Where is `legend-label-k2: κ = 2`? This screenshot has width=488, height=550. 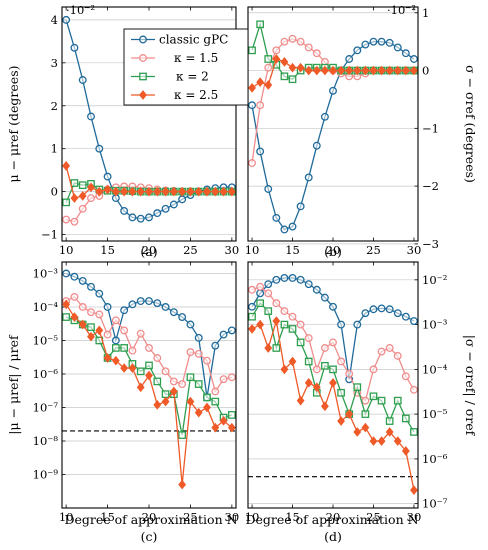
legend-label-k2: κ = 2 is located at coordinates (192, 77).